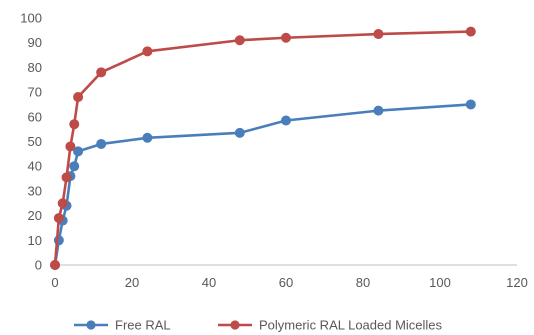 Image resolution: width=534 pixels, height=335 pixels. I want to click on legend-item: Polymeric RAL Loaded Micelles, so click(330, 325).